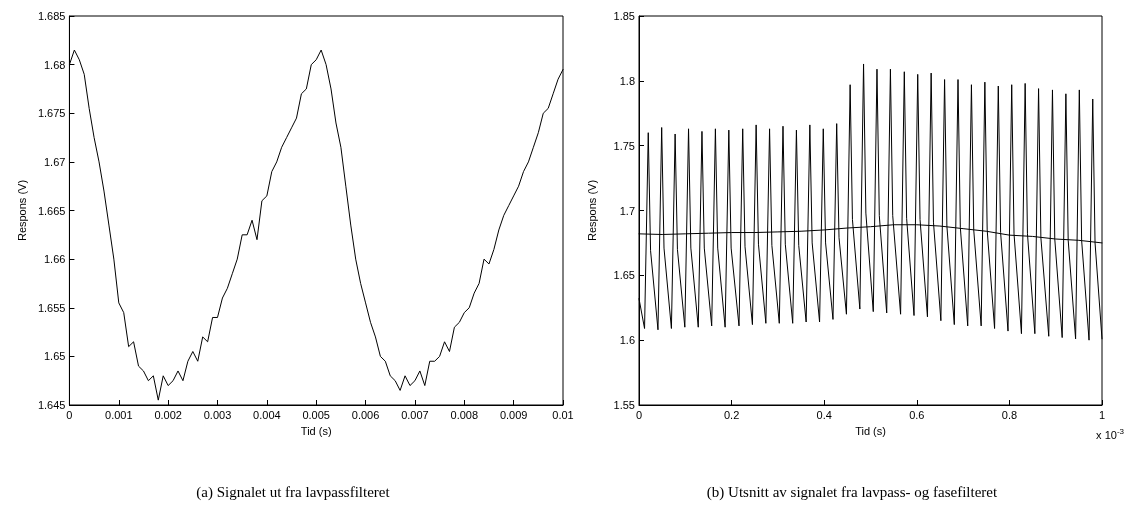  I want to click on x-tick-label: 0.006, so click(365, 414).